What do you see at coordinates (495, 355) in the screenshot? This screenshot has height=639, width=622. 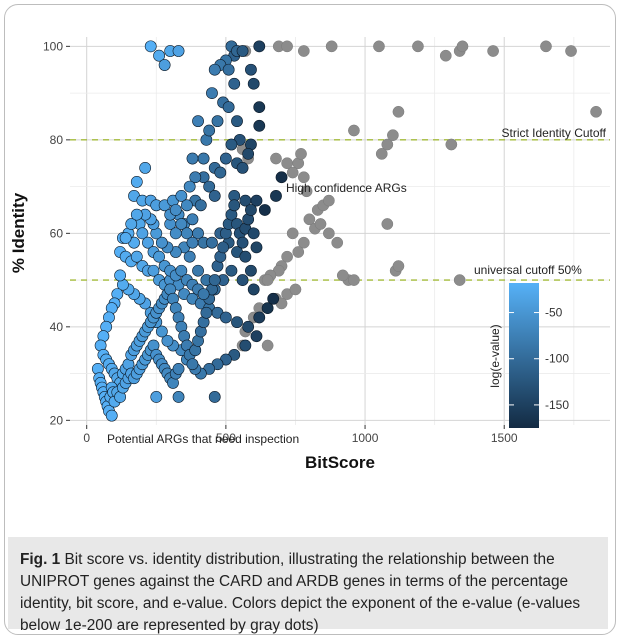 I see `colorbar-title: log(e-value)` at bounding box center [495, 355].